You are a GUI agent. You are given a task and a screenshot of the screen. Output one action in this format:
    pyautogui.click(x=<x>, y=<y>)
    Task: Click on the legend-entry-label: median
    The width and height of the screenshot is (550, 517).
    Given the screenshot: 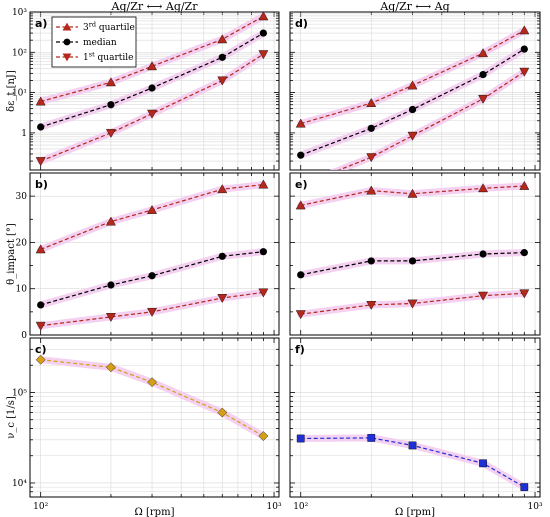 What is the action you would take?
    pyautogui.click(x=100, y=43)
    